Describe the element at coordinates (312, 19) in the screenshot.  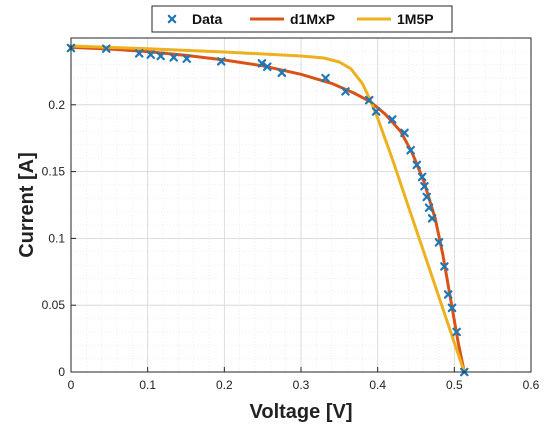
I see `legend-label: d1MxP` at that location.